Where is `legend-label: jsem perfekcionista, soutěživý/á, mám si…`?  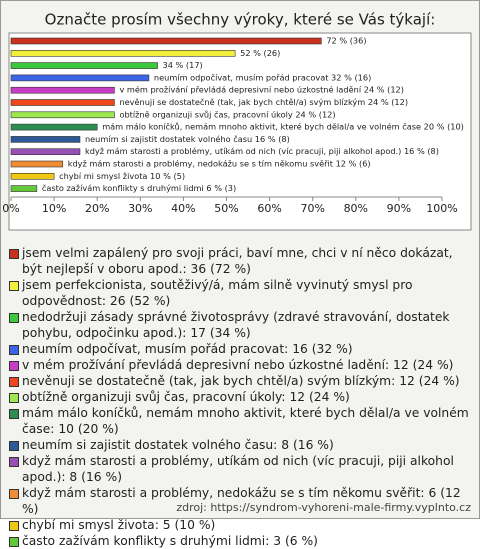 legend-label: jsem perfekcionista, soutěživý/á, mám si… is located at coordinates (217, 293).